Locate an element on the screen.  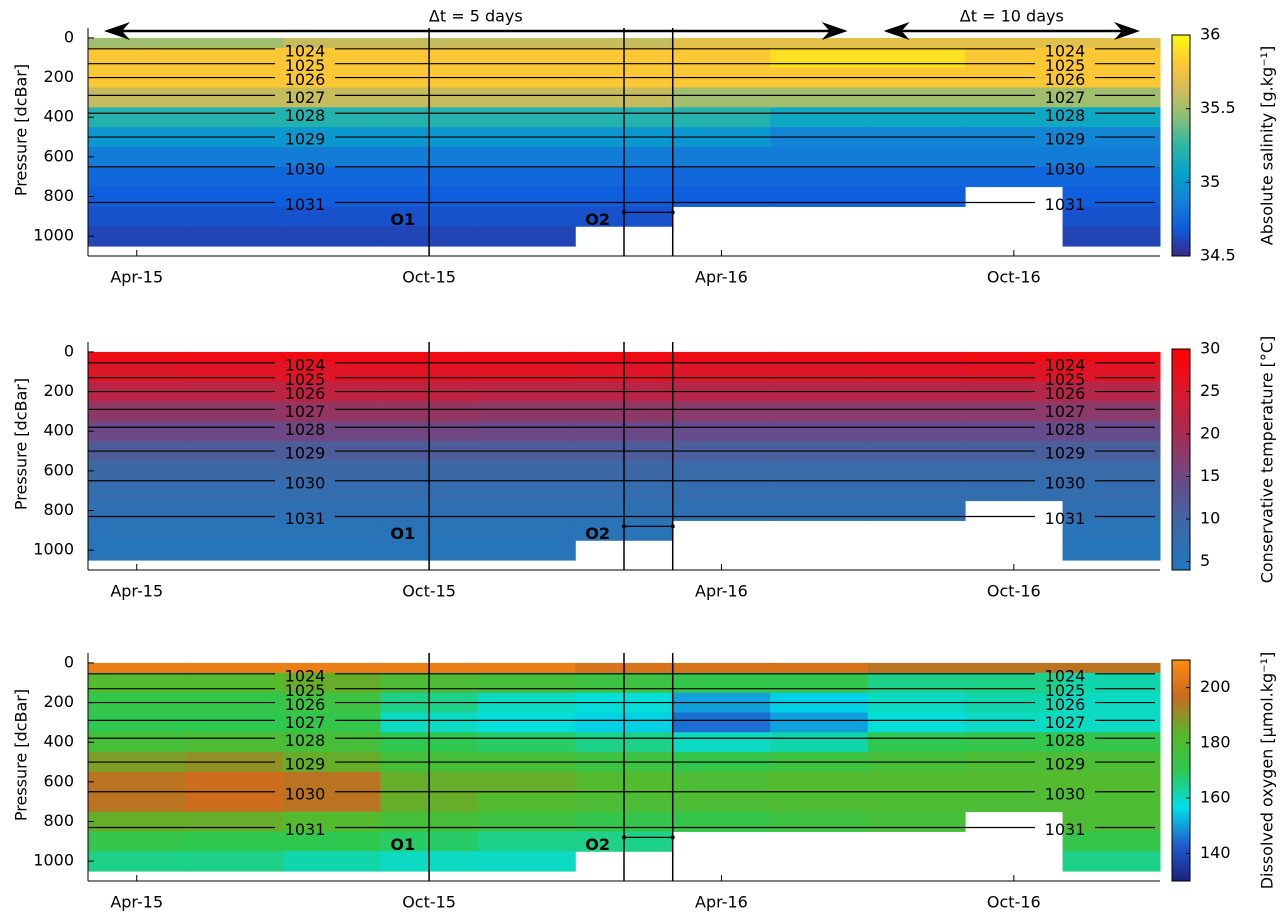
y-tick-label: 800 is located at coordinates (58, 195).